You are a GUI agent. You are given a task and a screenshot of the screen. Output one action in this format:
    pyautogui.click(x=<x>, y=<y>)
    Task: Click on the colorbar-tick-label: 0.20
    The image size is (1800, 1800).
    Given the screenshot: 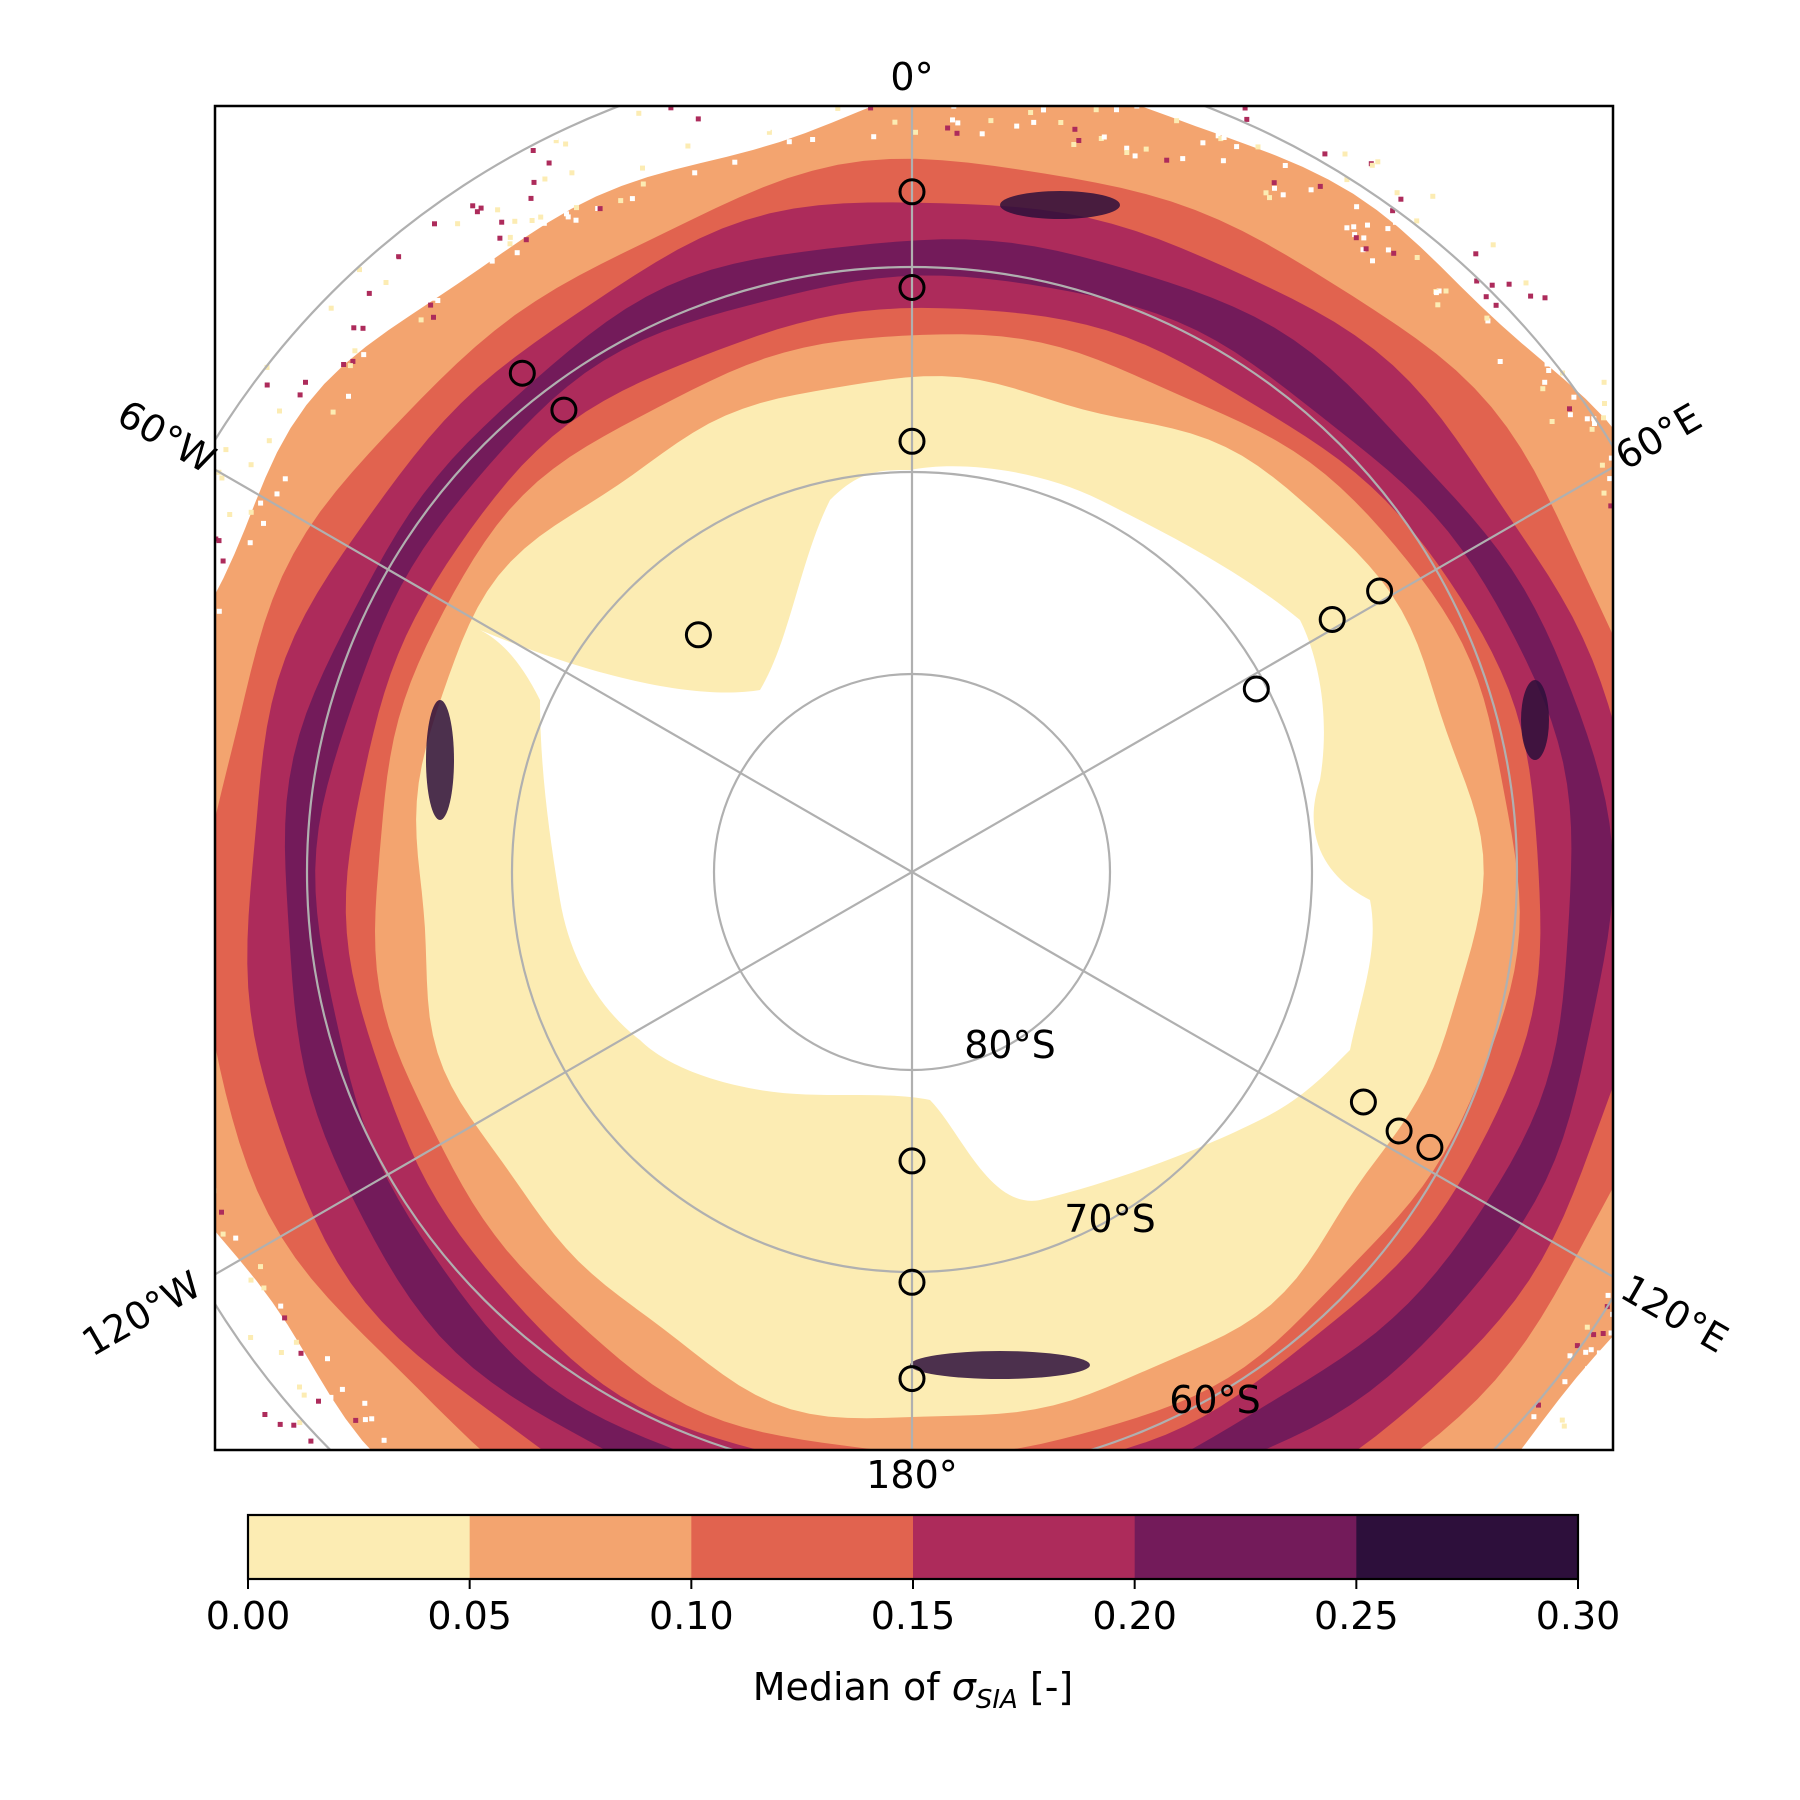 What is the action you would take?
    pyautogui.click(x=1134, y=1616)
    